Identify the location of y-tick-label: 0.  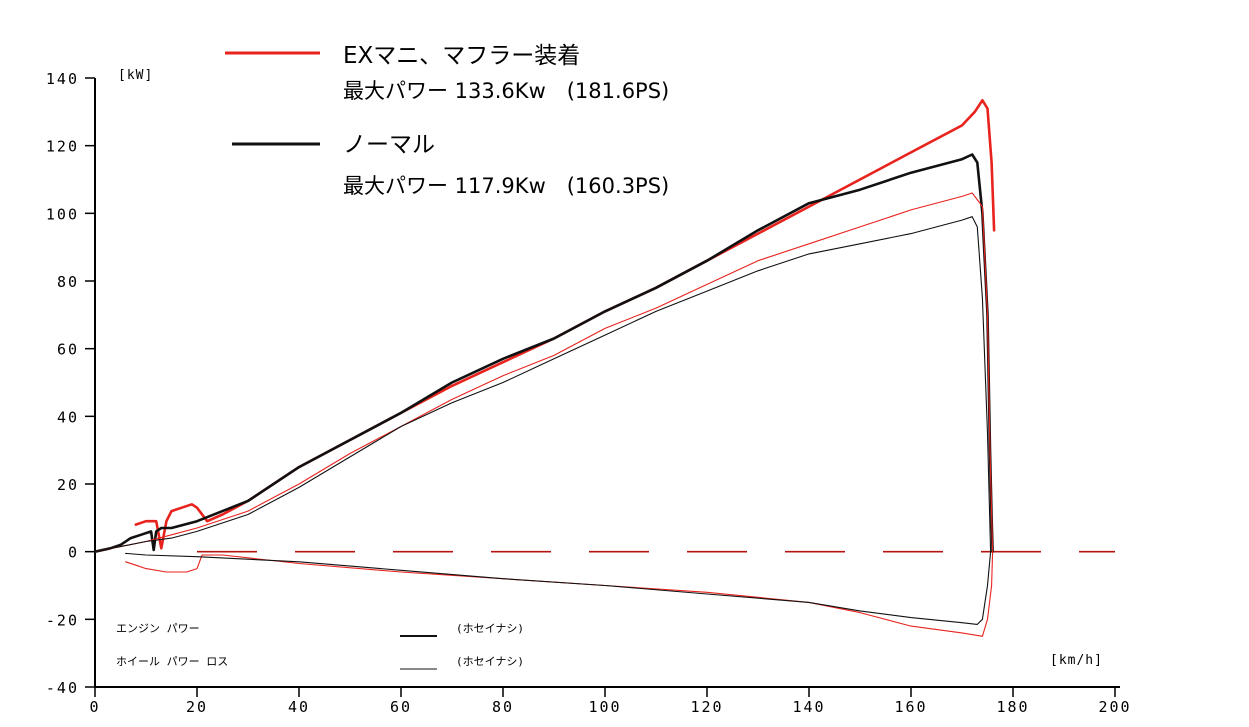
(73, 553).